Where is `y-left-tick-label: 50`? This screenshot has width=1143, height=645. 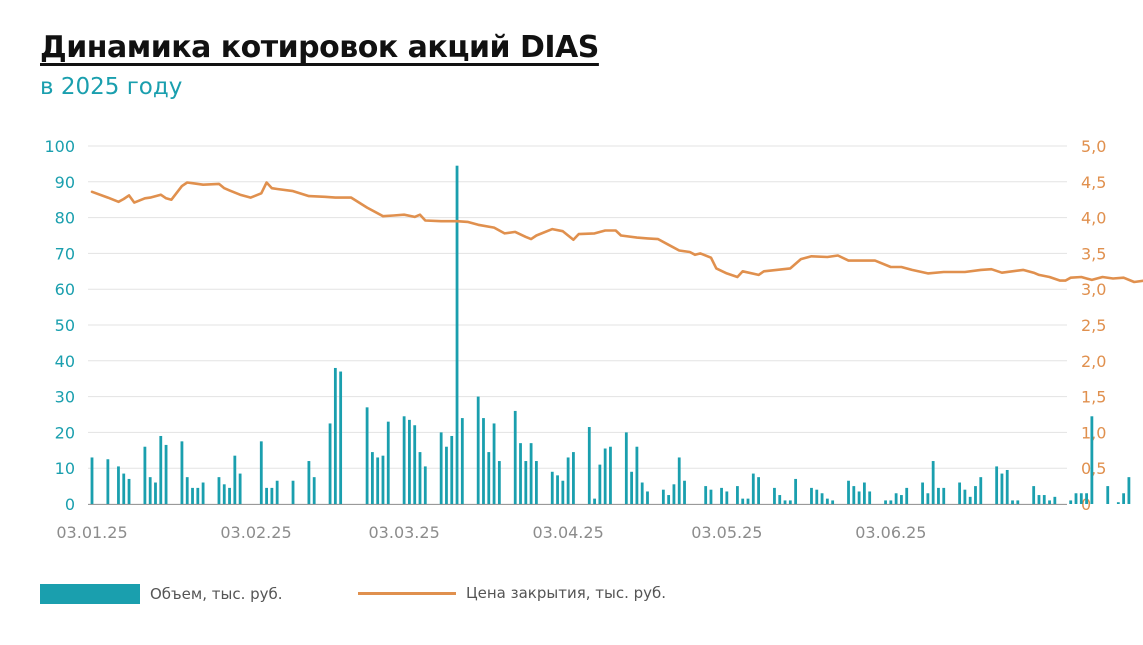 y-left-tick-label: 50 is located at coordinates (65, 325).